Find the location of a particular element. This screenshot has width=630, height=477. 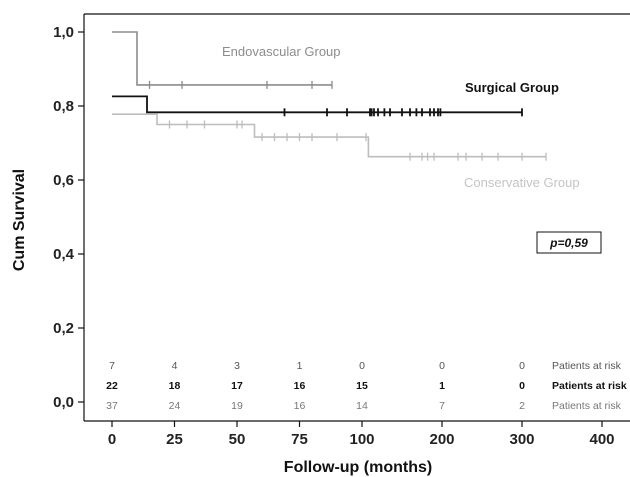

risk-row-surgical: 22 18 17 16 15 1 0 Patients at risk is located at coordinates (366, 386).